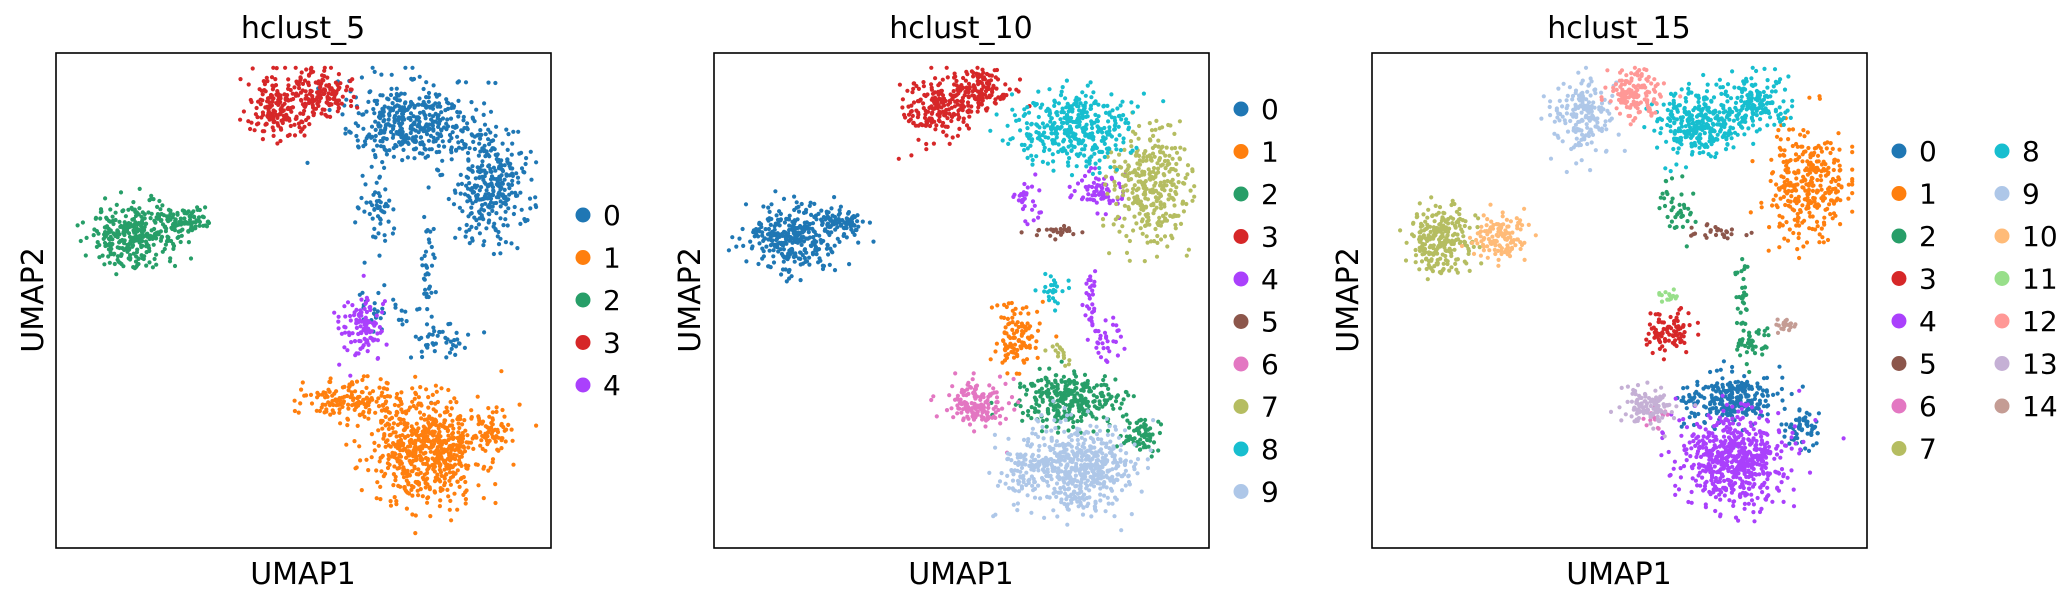 This screenshot has height=602, width=2070. What do you see at coordinates (598, 385) in the screenshot?
I see `legend-item: 4` at bounding box center [598, 385].